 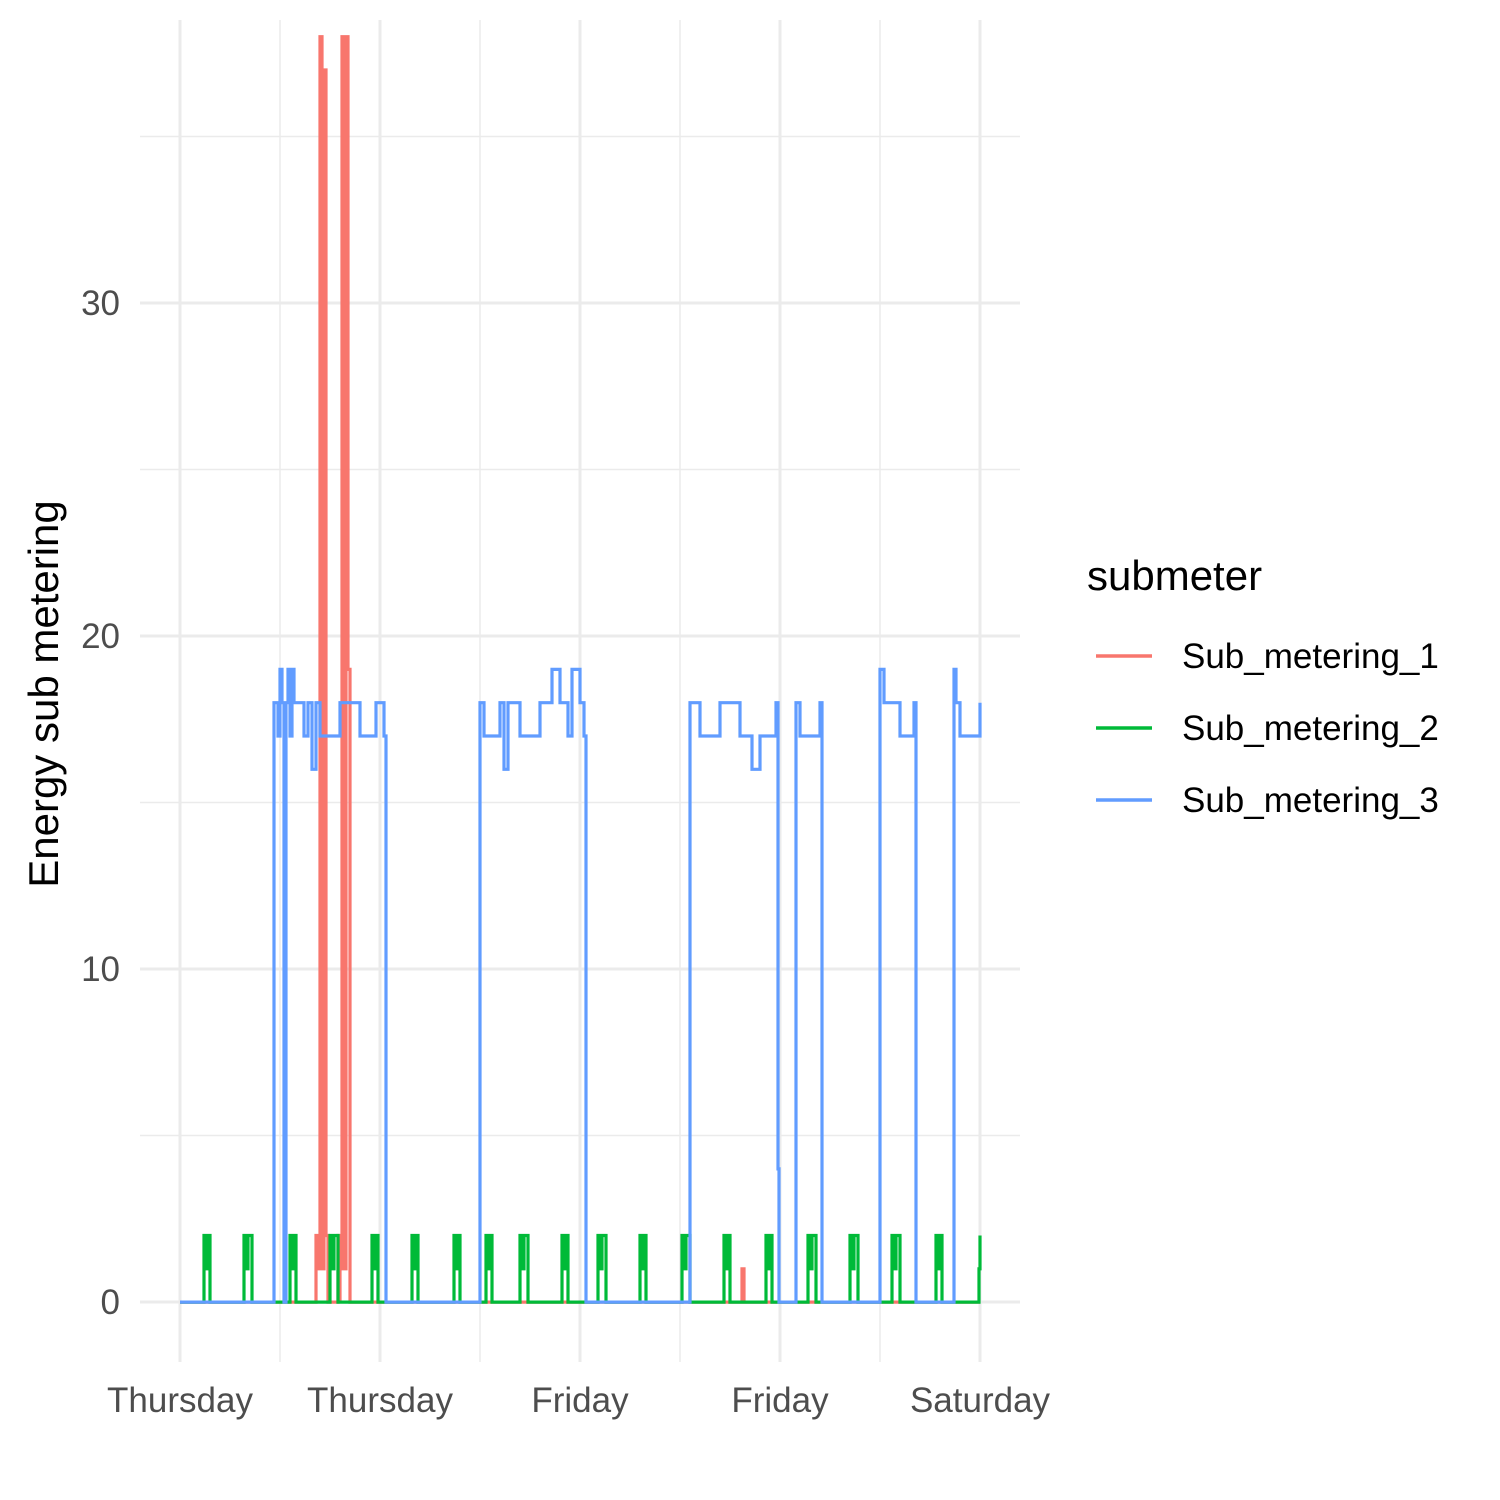 What do you see at coordinates (100, 636) in the screenshot?
I see `y-tick-label: 20` at bounding box center [100, 636].